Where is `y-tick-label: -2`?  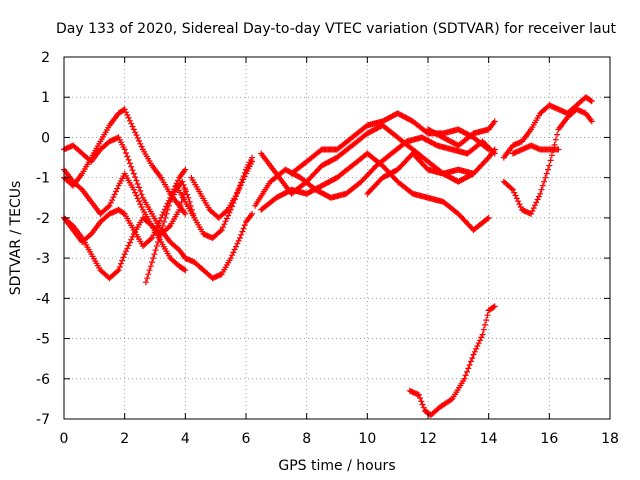 y-tick-label: -2 is located at coordinates (43, 219).